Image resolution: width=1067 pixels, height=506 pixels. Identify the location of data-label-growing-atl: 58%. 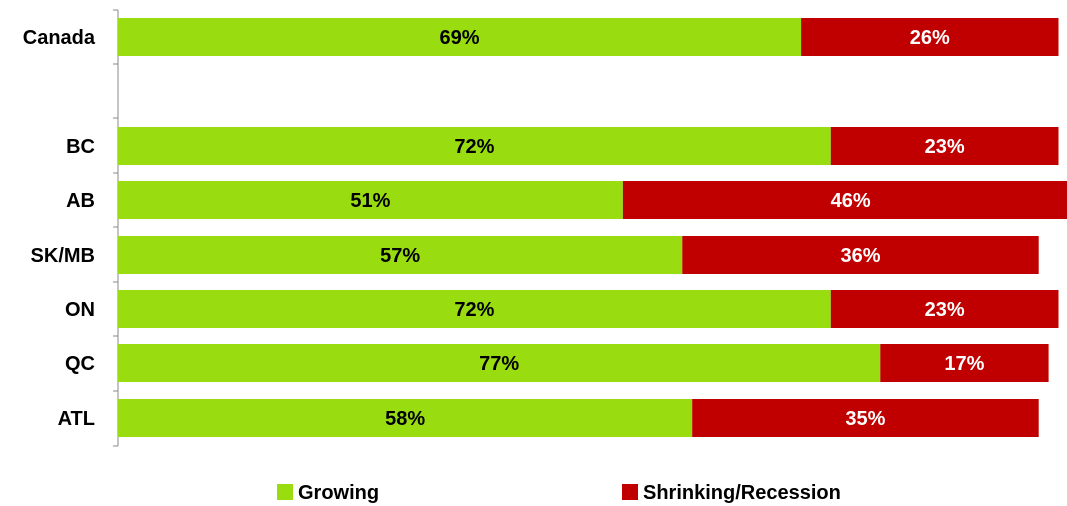
(405, 419).